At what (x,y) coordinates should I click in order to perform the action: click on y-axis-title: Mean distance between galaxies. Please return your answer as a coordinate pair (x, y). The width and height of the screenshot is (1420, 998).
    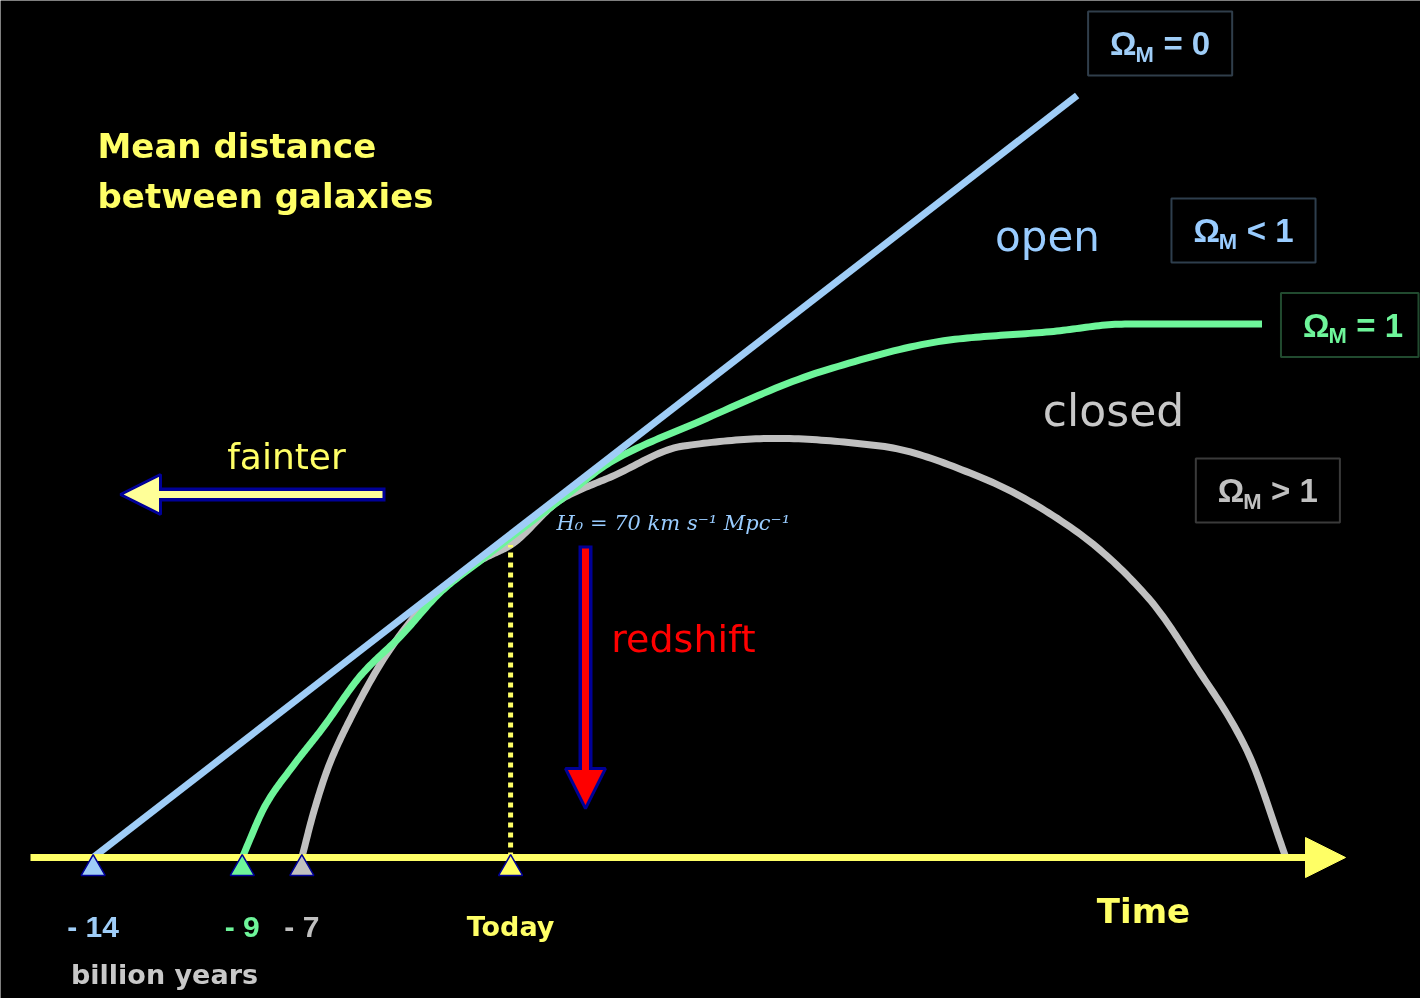
    Looking at the image, I should click on (265, 170).